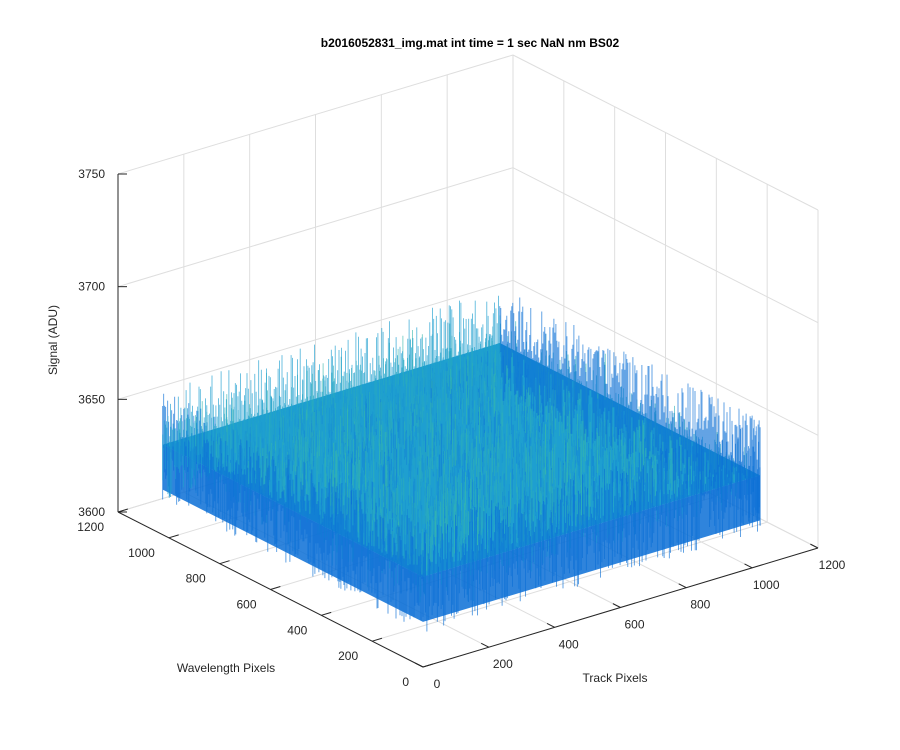  What do you see at coordinates (91, 399) in the screenshot?
I see `z-tick-label: 3650` at bounding box center [91, 399].